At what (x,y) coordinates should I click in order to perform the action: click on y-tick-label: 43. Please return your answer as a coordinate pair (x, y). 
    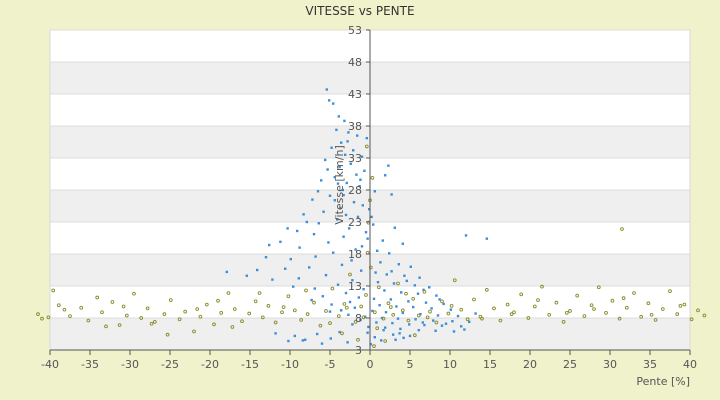
    Looking at the image, I should click on (355, 94).